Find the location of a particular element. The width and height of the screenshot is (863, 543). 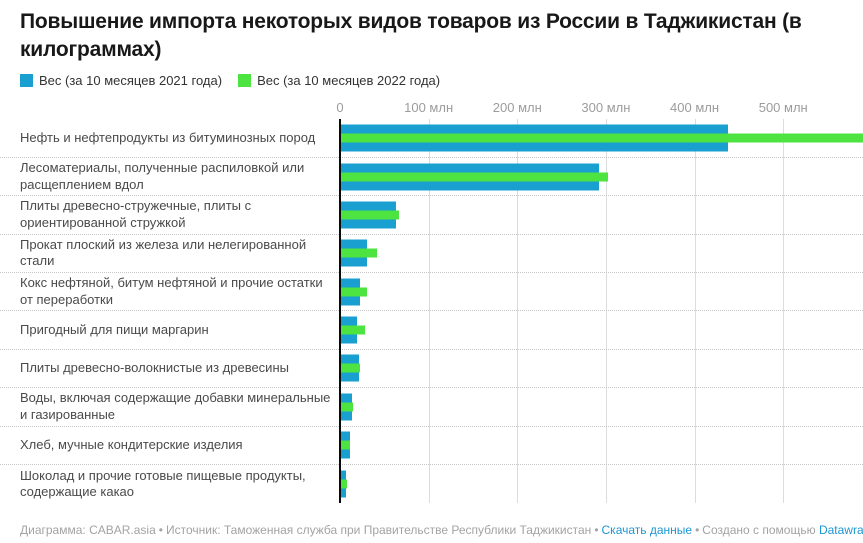

legend-label: Вес (за 10 месяцев 2022 года) is located at coordinates (349, 81).